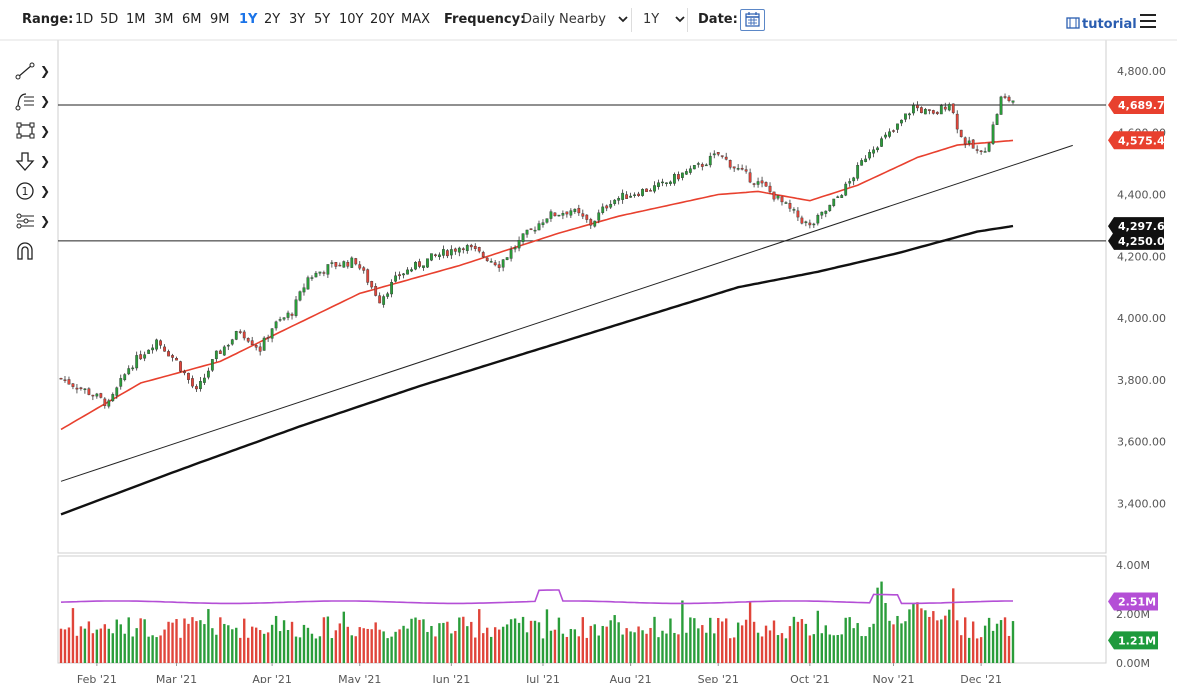 This screenshot has width=1177, height=683. I want to click on range-5y-button: 5Y, so click(322, 19).